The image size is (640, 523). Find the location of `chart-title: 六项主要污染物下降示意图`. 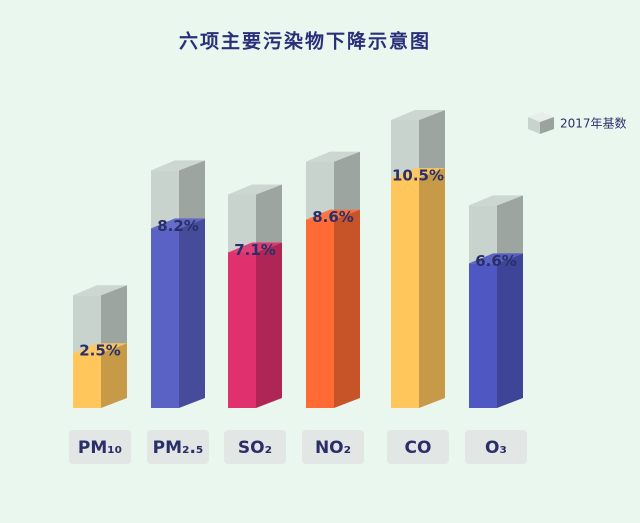

chart-title: 六项主要污染物下降示意图 is located at coordinates (305, 41).